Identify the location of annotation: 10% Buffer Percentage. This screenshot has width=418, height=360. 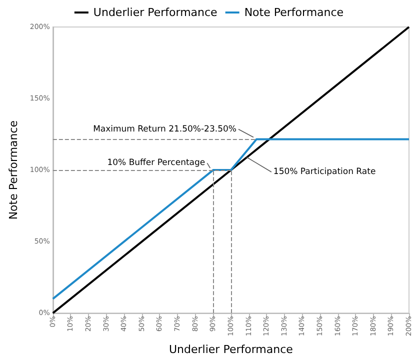
(156, 163).